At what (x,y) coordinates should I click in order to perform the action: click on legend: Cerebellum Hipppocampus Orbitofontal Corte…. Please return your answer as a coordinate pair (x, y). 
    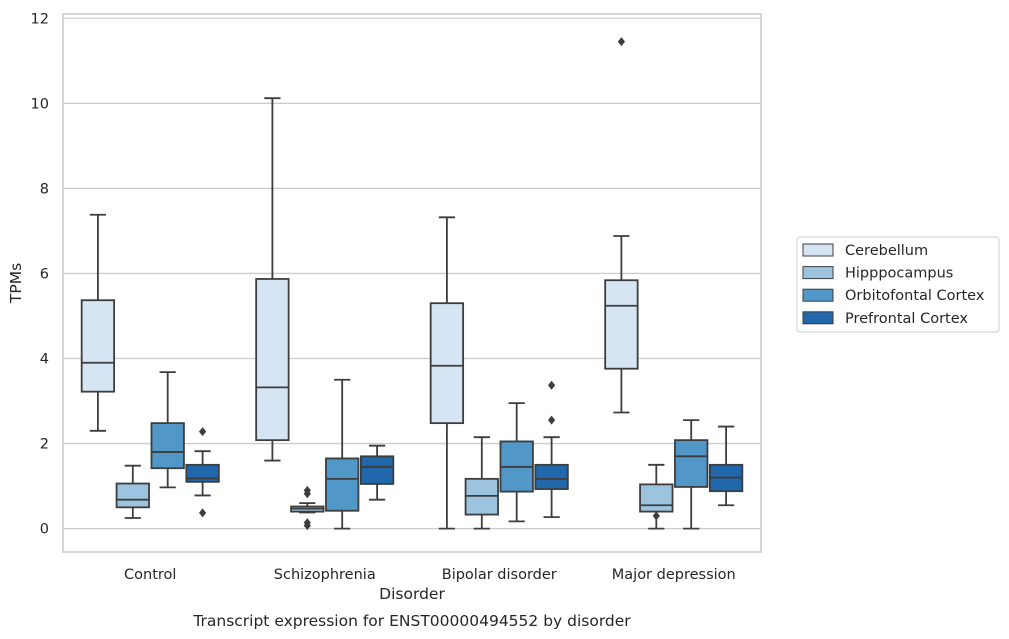
    Looking at the image, I should click on (898, 284).